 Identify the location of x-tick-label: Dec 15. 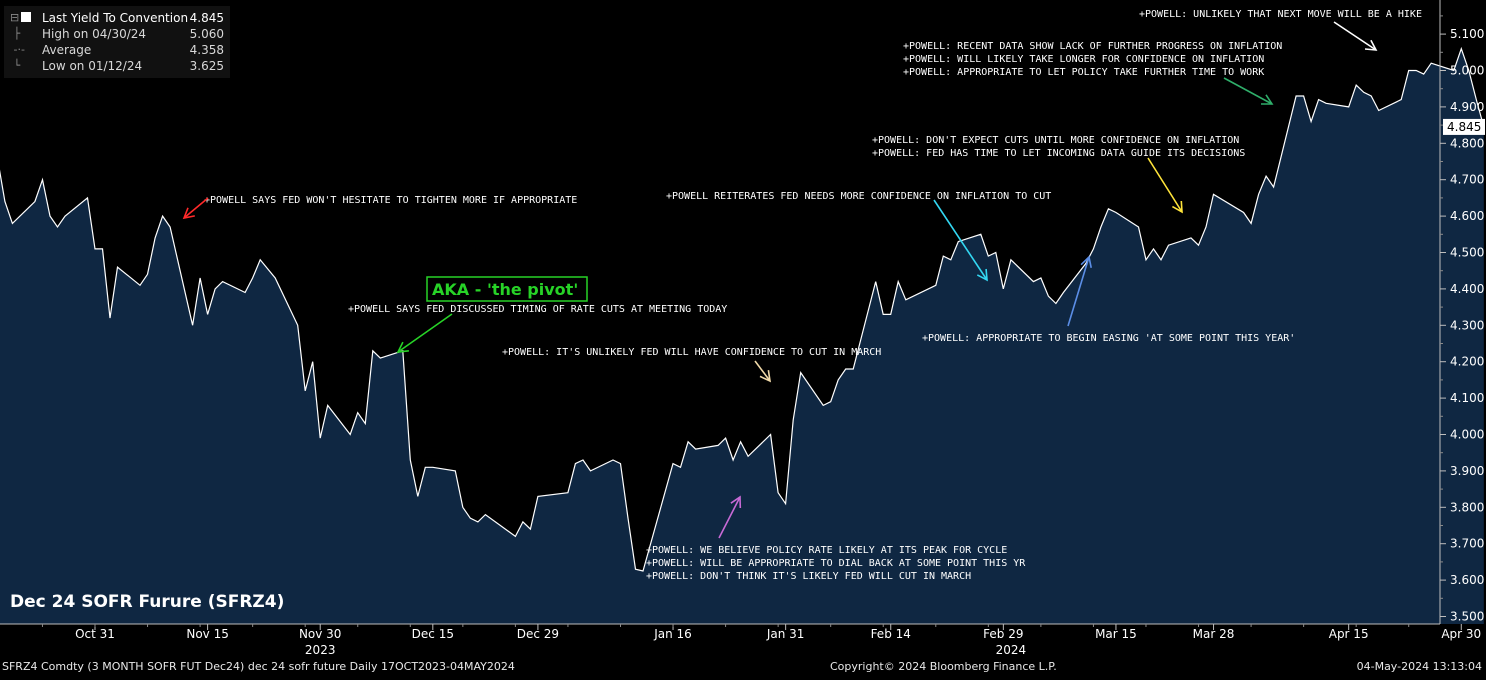
(433, 634).